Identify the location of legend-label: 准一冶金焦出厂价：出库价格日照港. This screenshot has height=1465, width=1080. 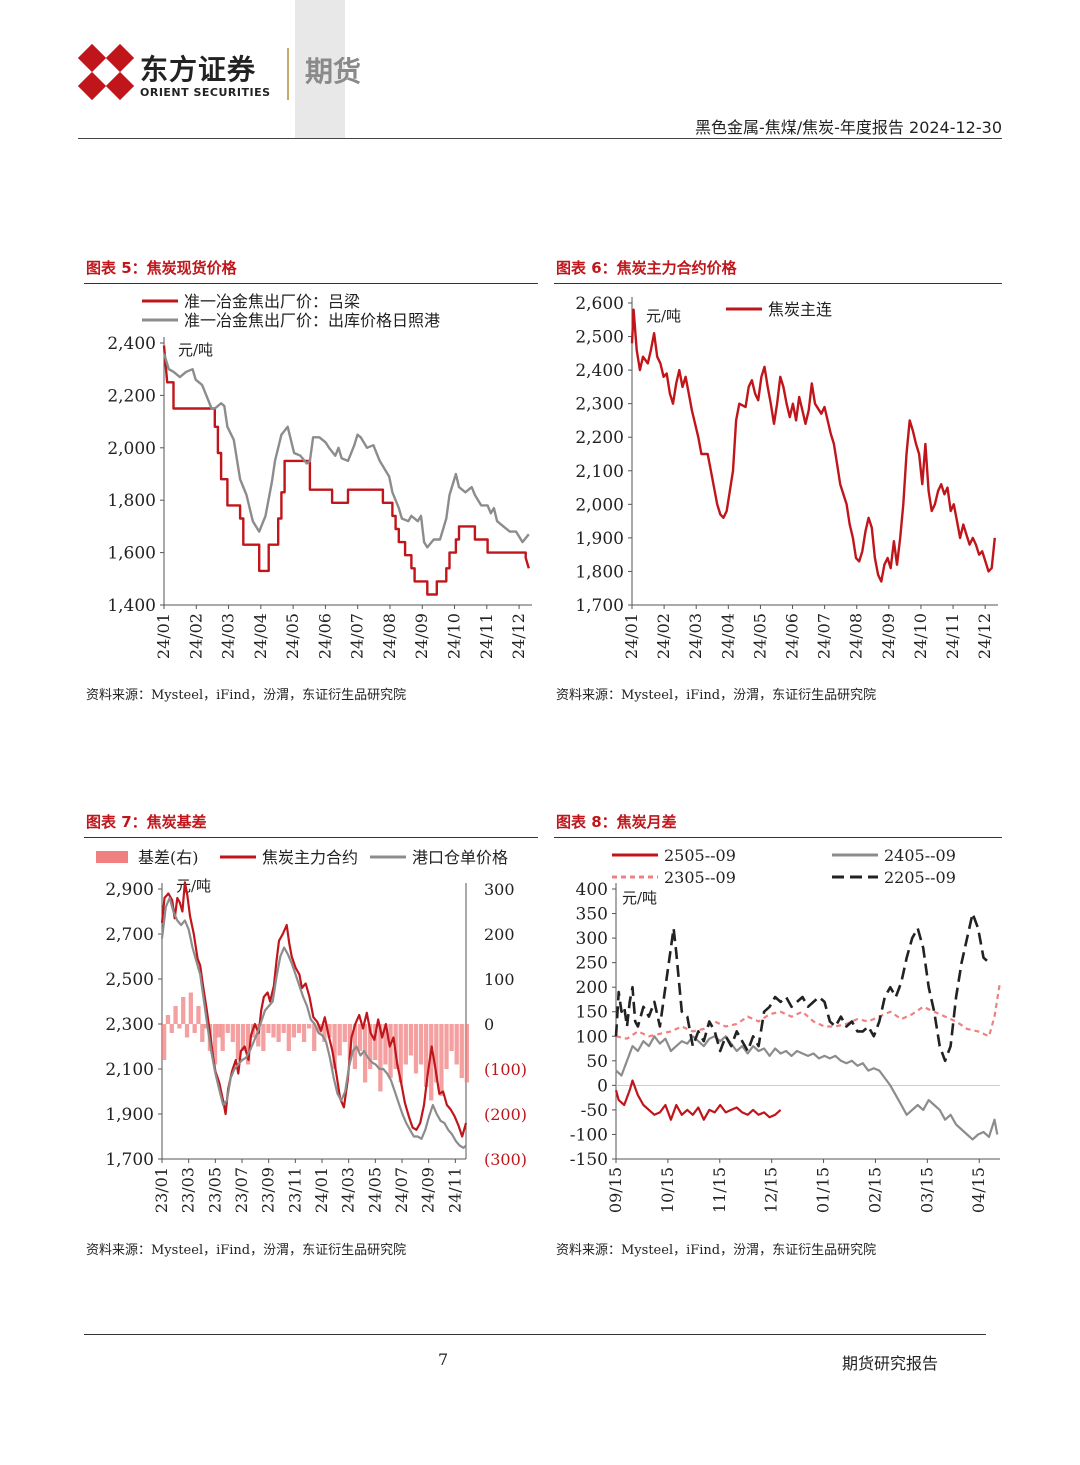
(312, 320).